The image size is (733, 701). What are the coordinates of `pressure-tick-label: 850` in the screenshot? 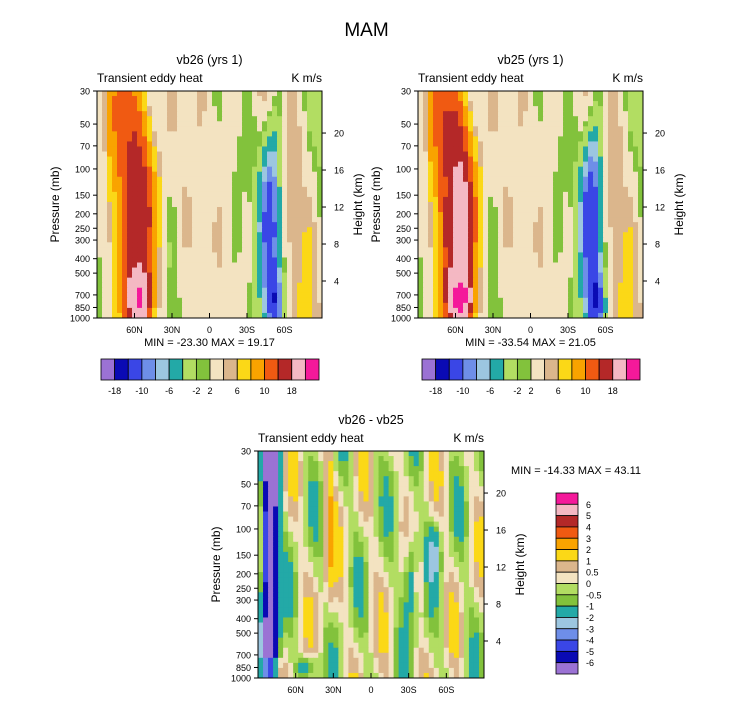 It's located at (403, 308).